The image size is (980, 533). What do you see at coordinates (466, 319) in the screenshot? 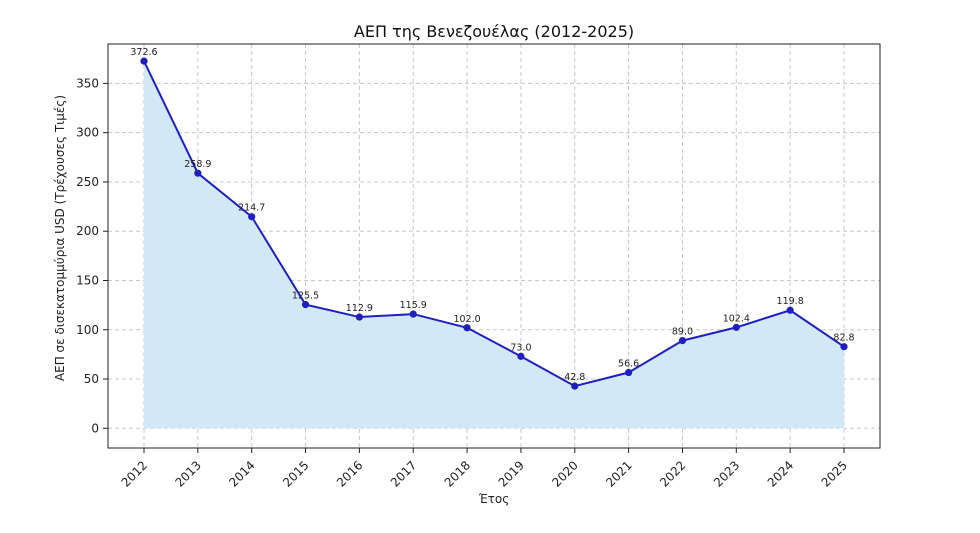
I see `data-label: 102.0` at bounding box center [466, 319].